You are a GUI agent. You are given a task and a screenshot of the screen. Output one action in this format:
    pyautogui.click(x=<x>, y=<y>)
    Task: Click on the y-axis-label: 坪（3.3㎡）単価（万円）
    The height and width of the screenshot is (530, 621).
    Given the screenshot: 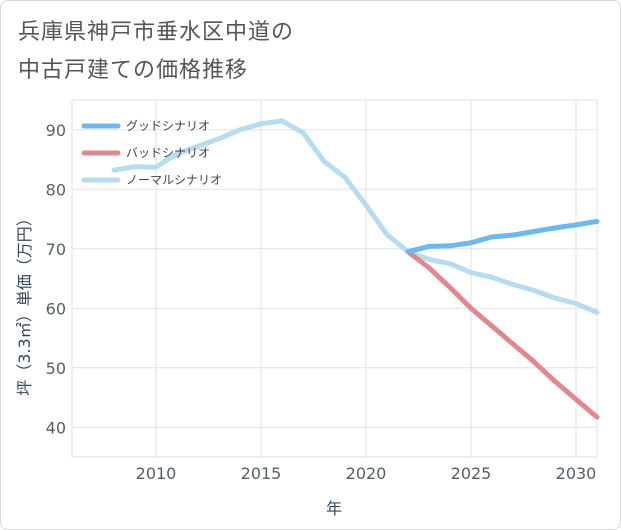 What is the action you would take?
    pyautogui.click(x=24, y=302)
    